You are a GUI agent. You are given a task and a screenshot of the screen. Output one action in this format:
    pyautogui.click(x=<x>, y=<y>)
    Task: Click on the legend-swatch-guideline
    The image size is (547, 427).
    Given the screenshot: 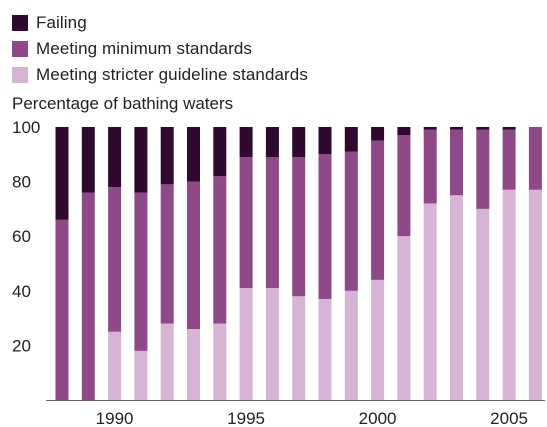 What is the action you would take?
    pyautogui.click(x=20, y=75)
    